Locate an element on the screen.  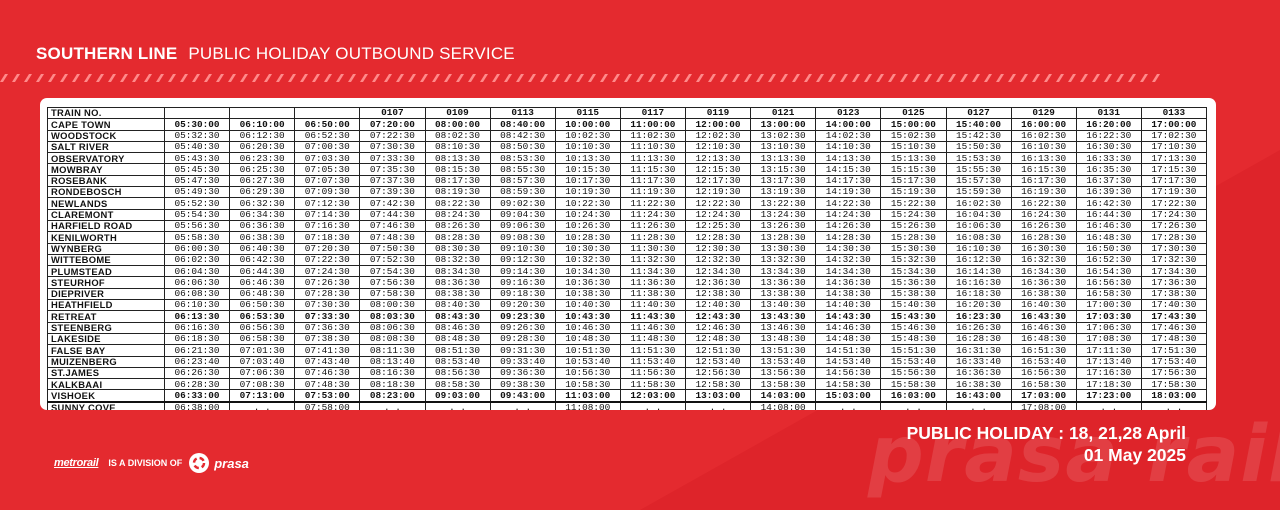
departure-time: 07:26:30 is located at coordinates (327, 282).